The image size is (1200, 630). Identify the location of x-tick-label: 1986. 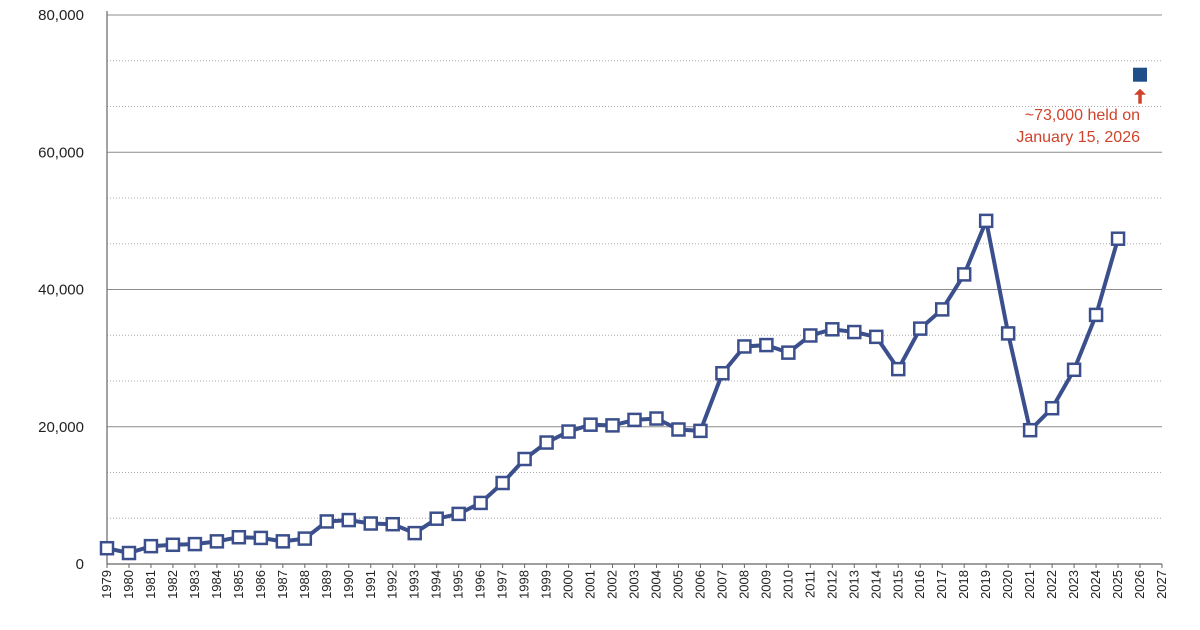
(260, 584).